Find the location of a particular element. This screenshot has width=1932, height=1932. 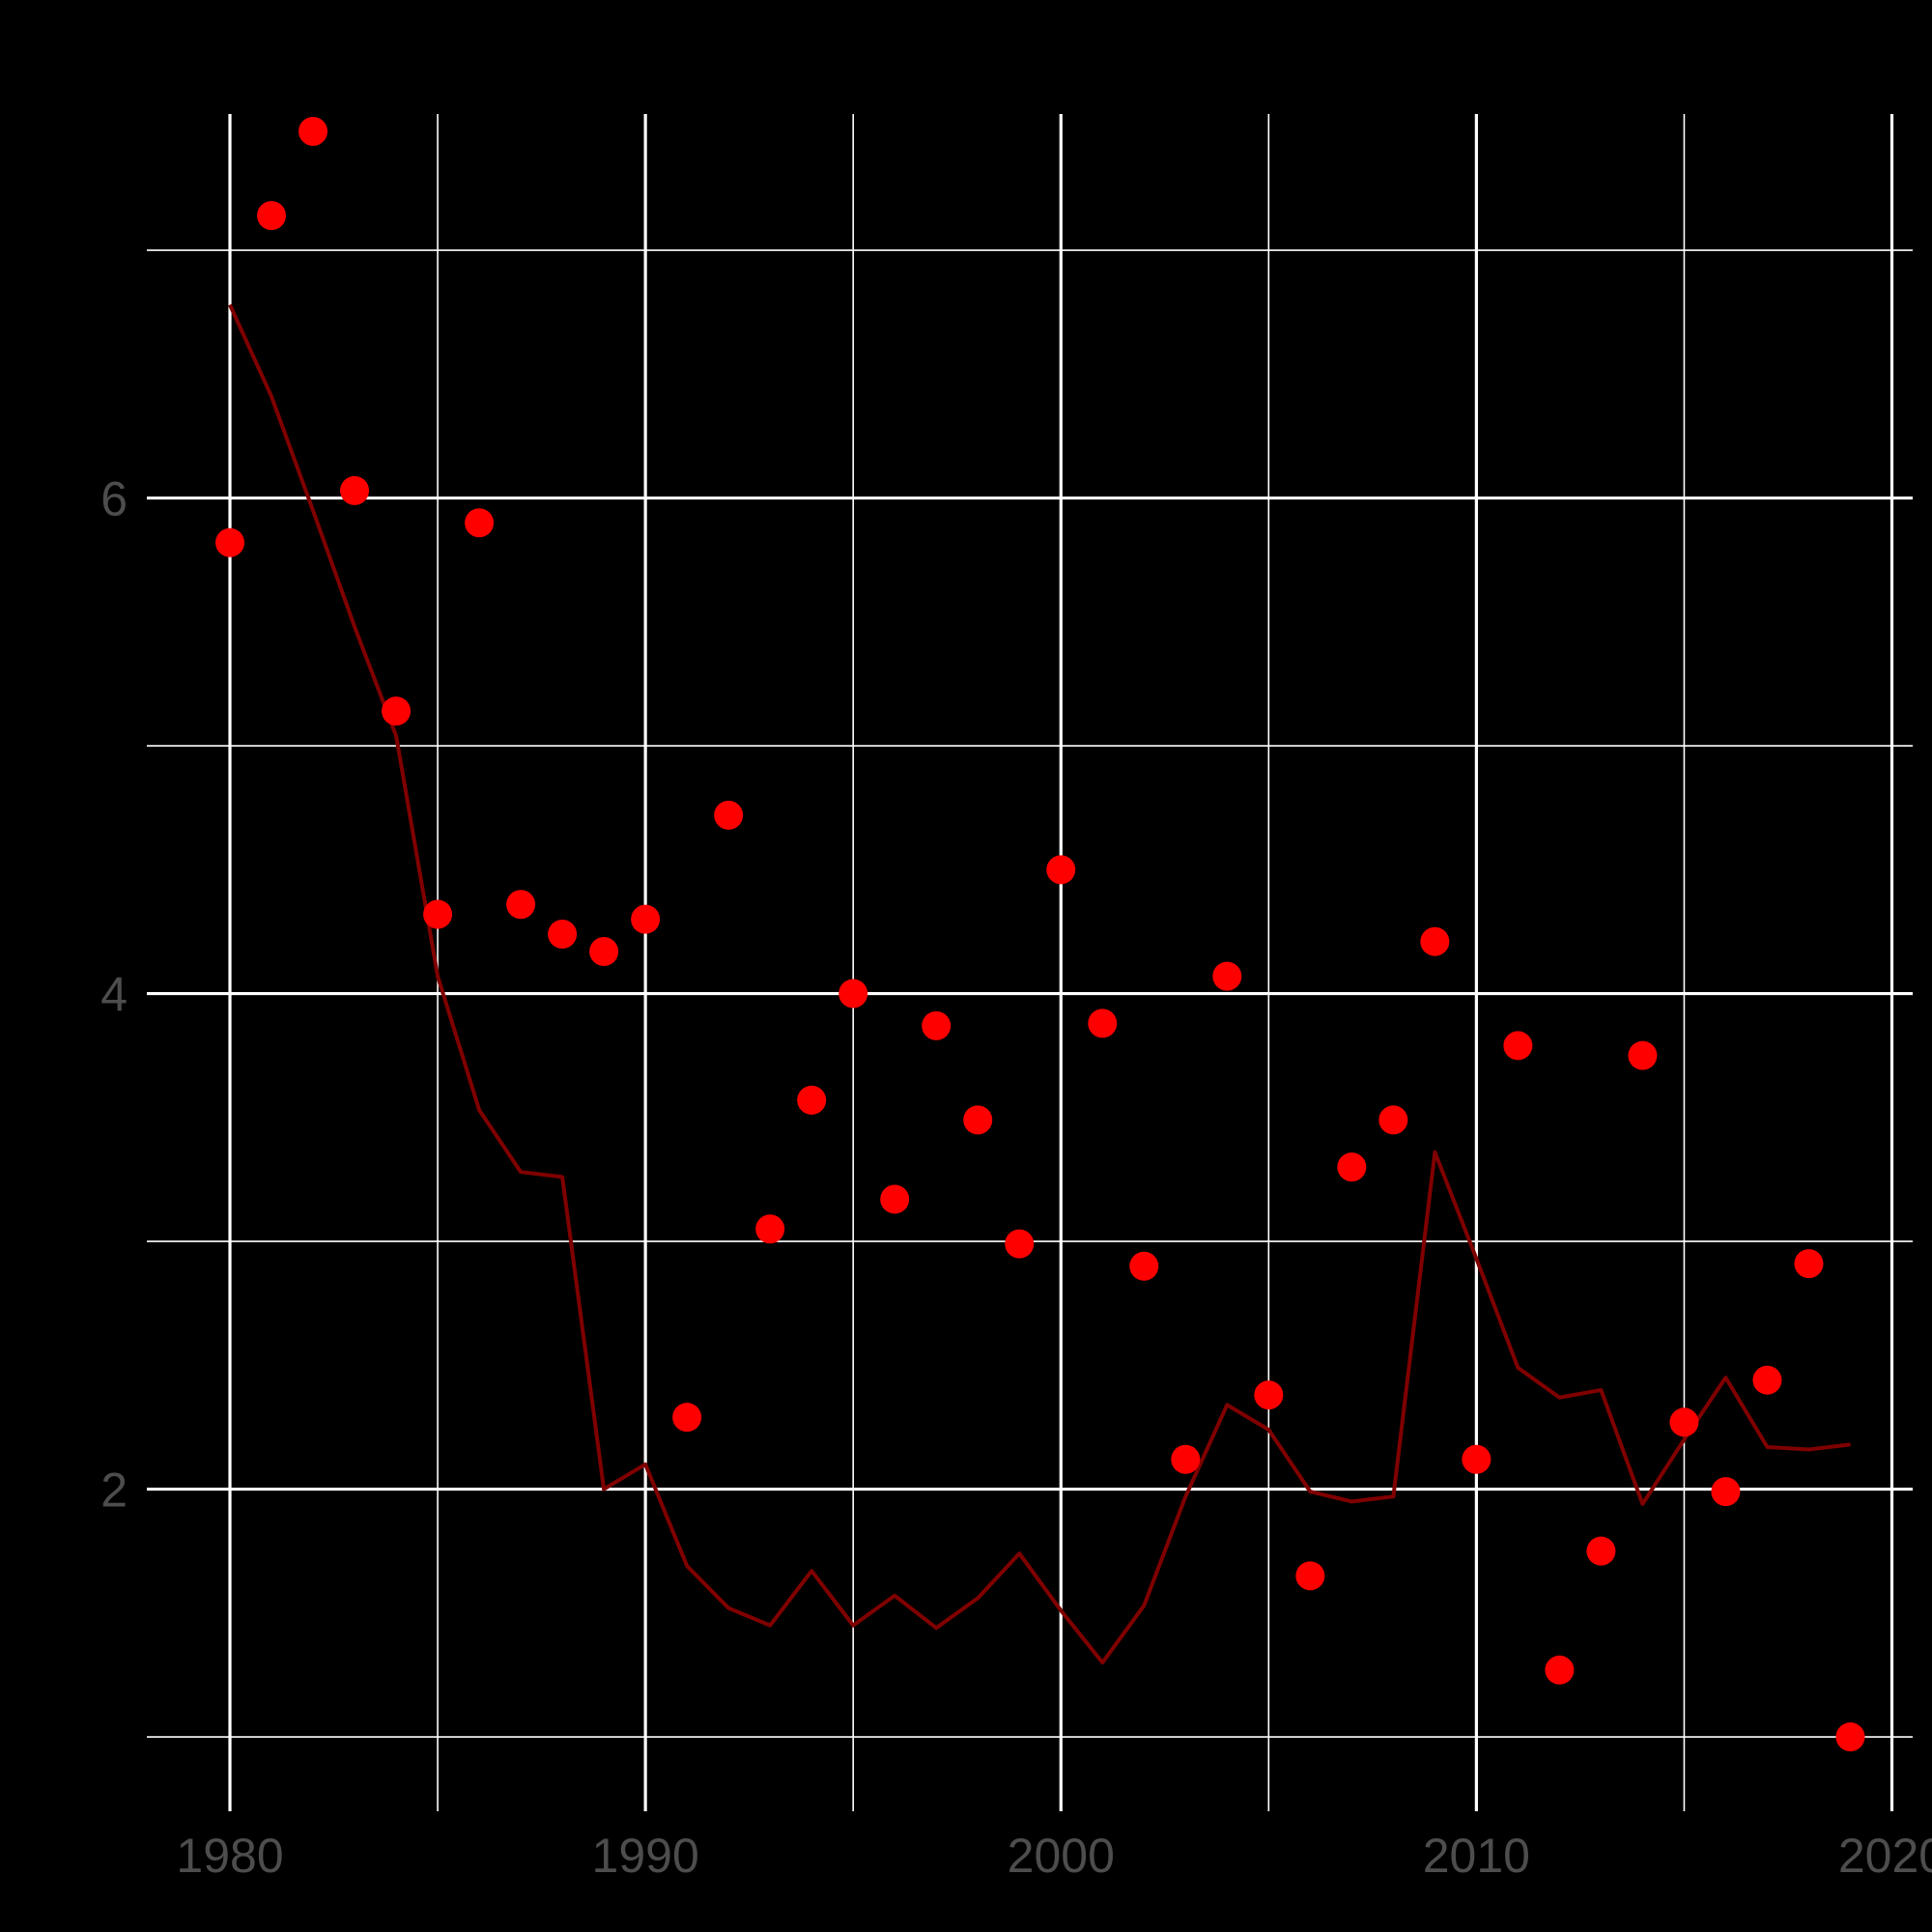

x-tick-label: 1980 is located at coordinates (229, 1856).